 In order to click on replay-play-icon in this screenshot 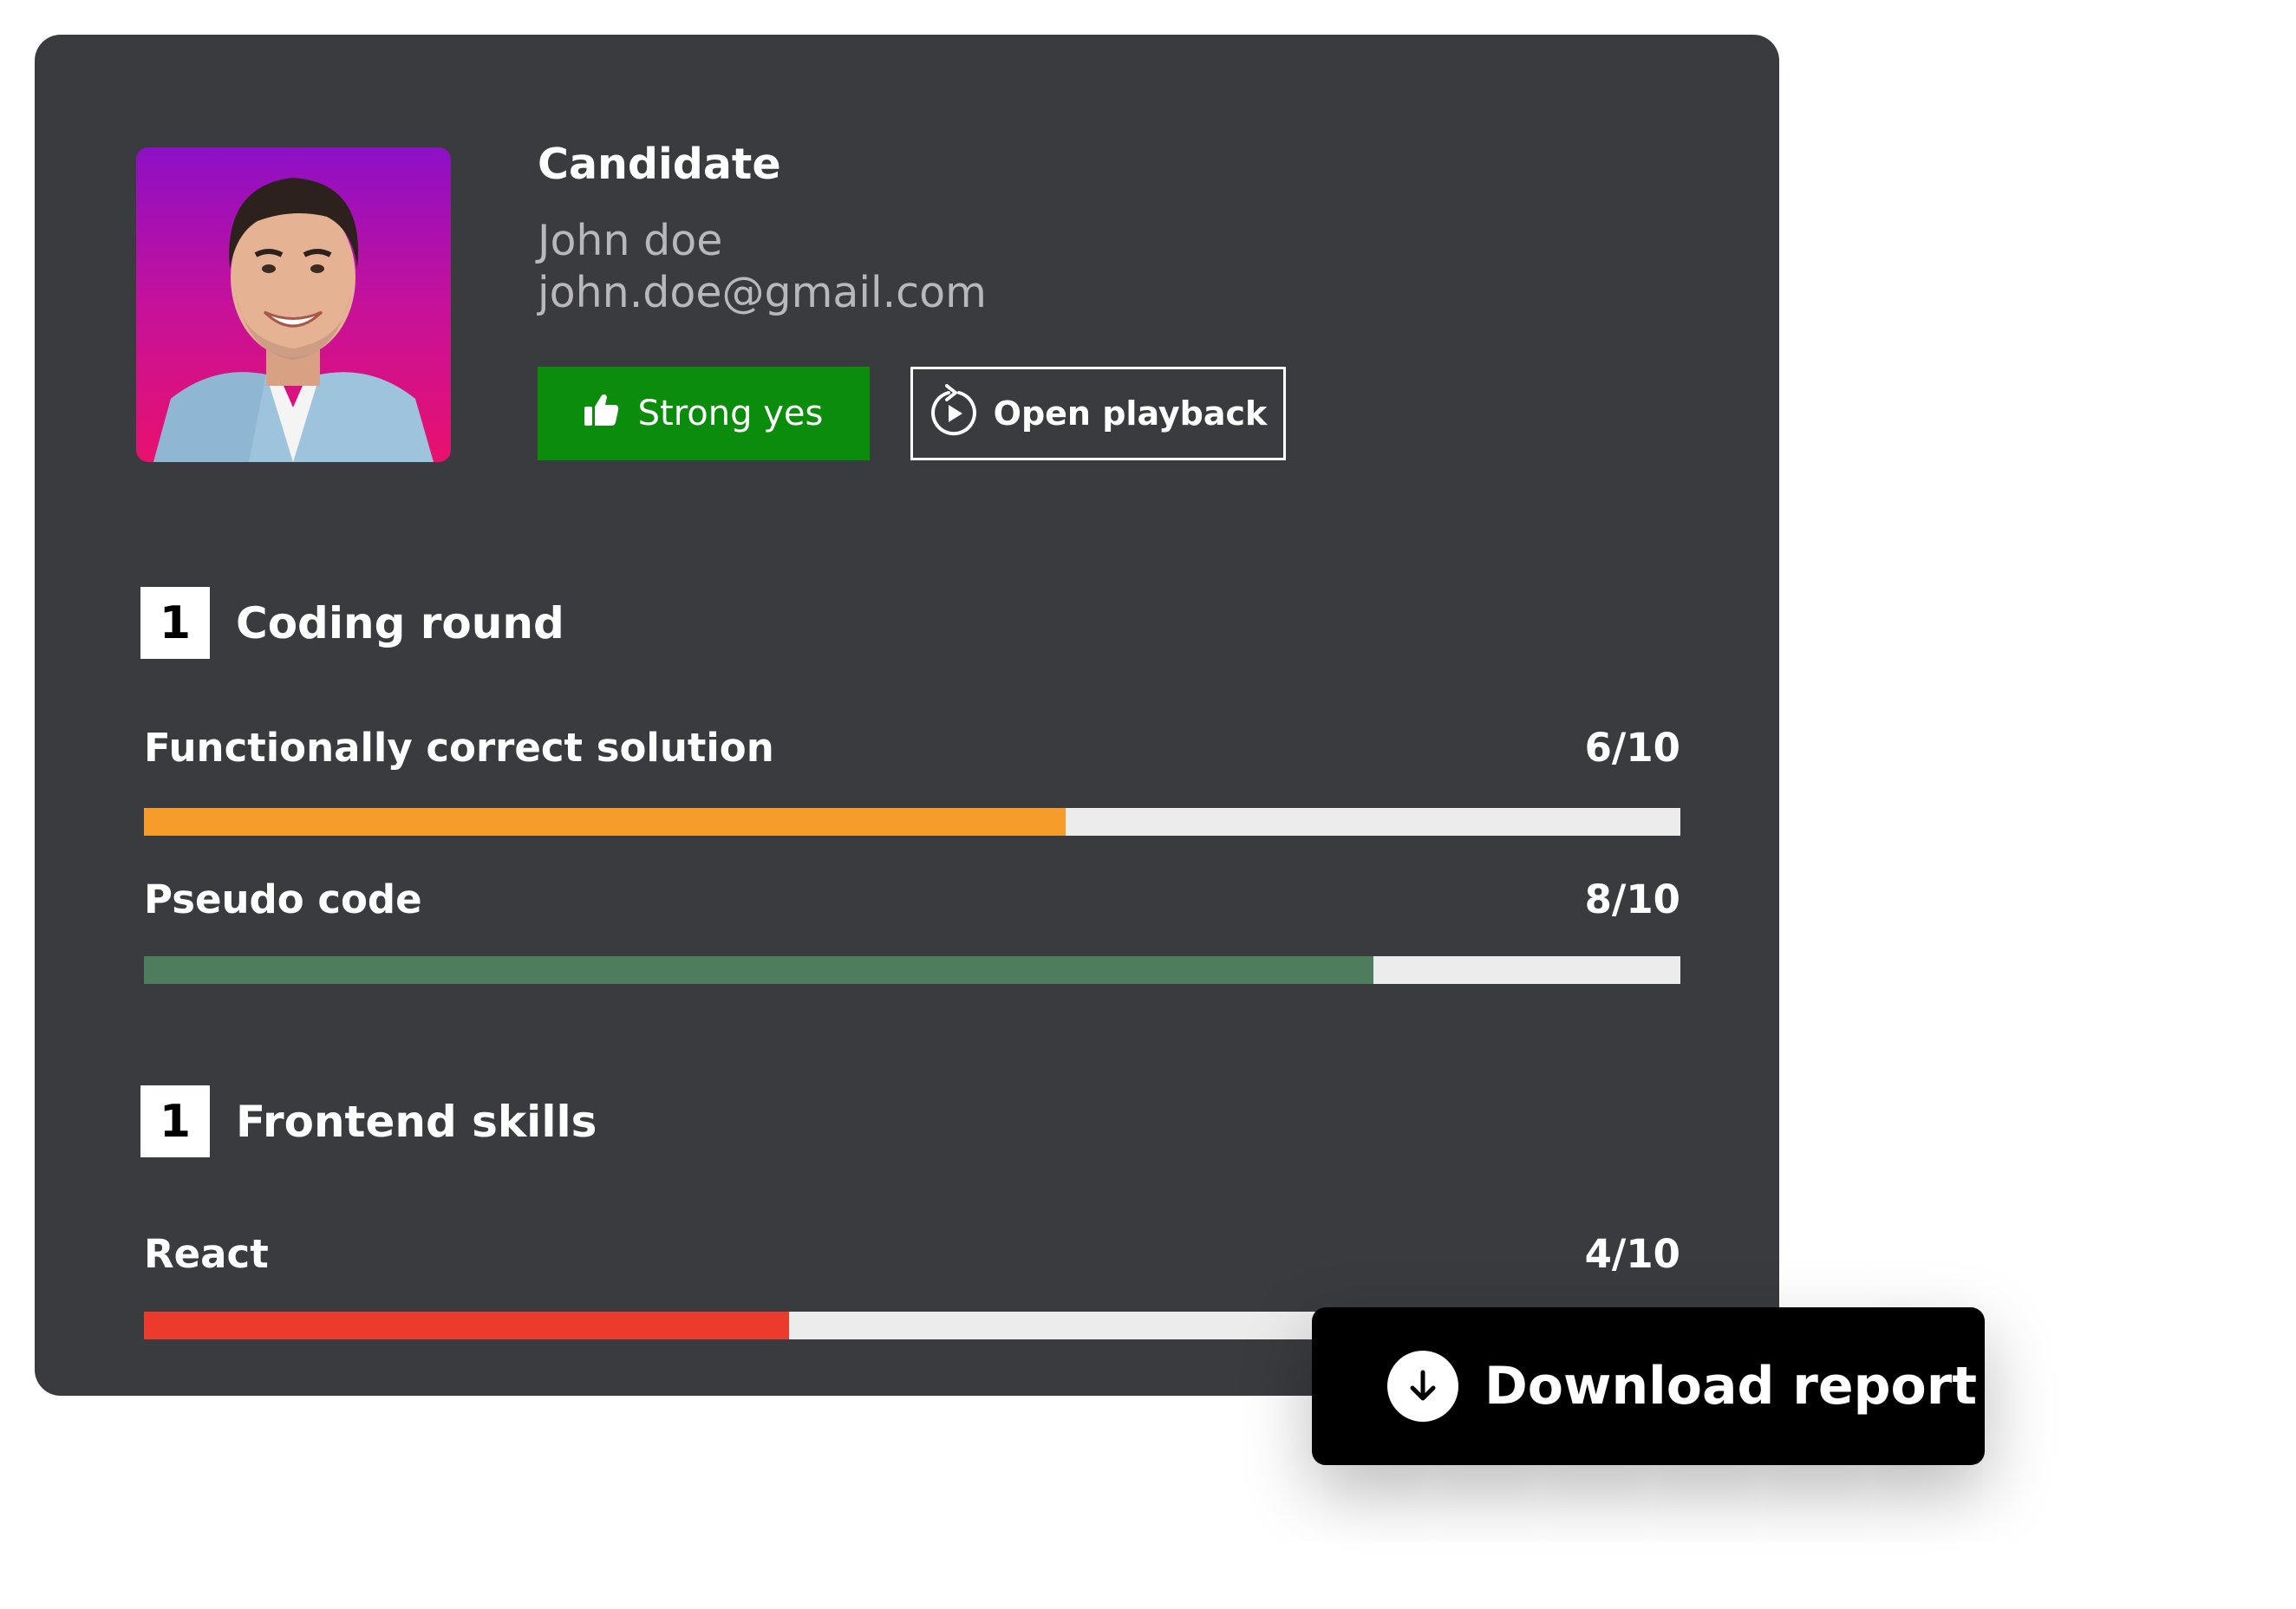, I will do `click(953, 413)`.